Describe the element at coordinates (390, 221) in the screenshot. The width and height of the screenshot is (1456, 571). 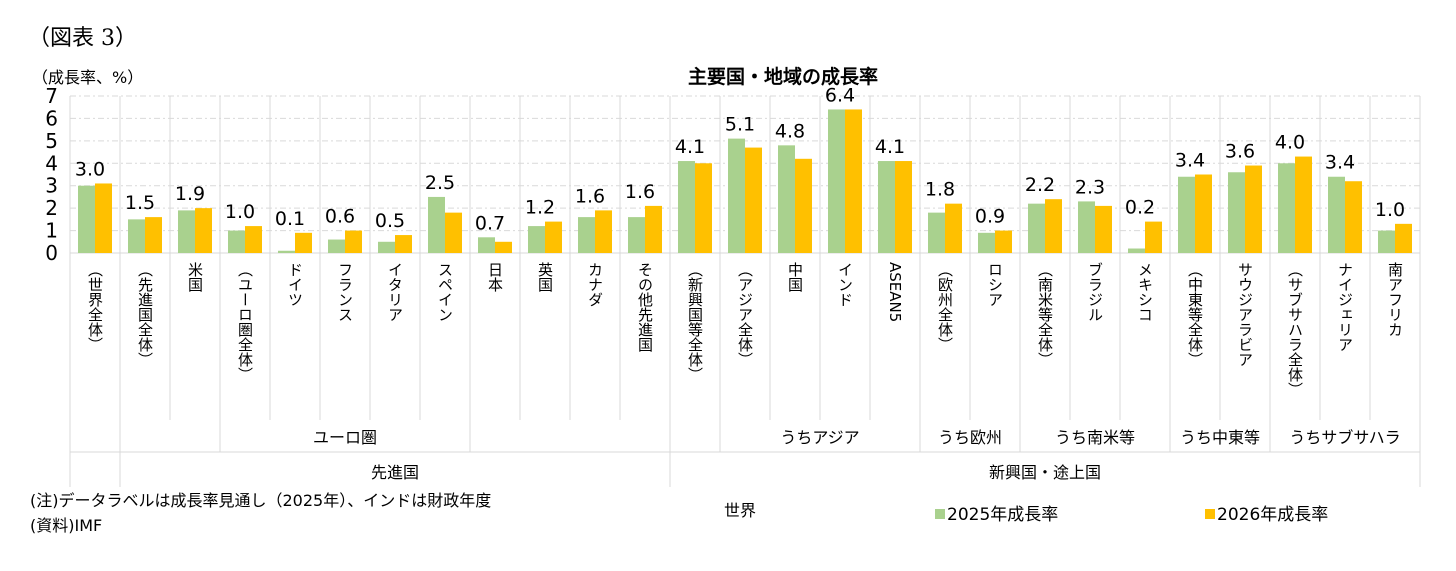
I see `data-label: 0.5` at that location.